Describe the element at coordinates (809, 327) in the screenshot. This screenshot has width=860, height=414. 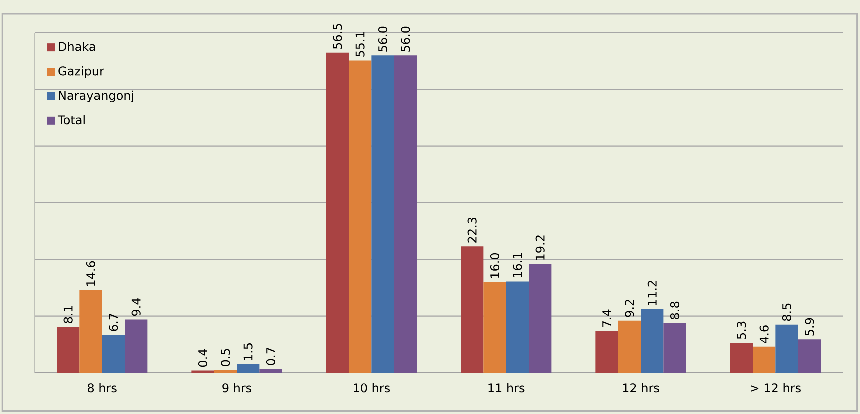
I see `data-label: 5.9` at that location.